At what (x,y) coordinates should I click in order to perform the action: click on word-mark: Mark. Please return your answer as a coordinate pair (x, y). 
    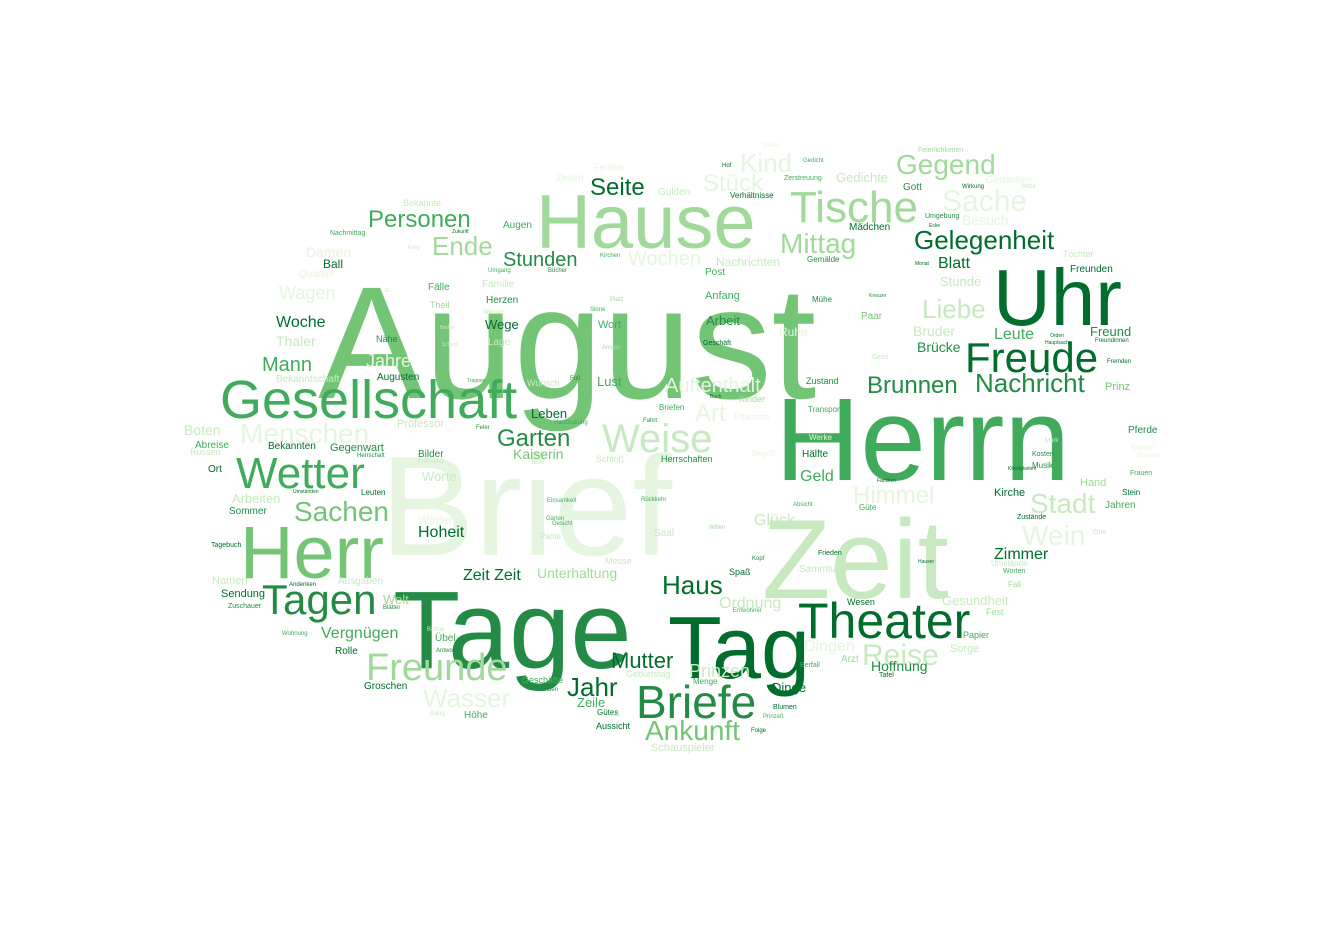
    Looking at the image, I should click on (1052, 441).